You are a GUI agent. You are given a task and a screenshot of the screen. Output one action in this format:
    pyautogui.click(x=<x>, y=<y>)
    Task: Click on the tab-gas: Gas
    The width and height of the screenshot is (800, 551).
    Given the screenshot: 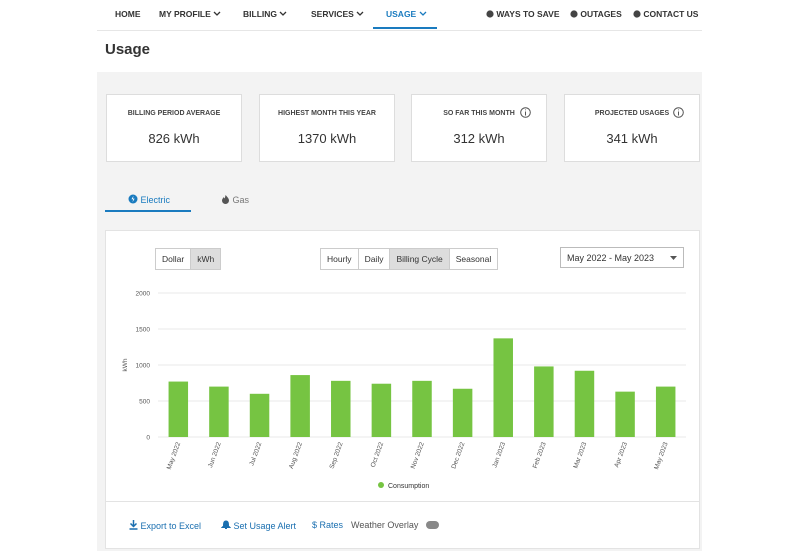 What is the action you would take?
    pyautogui.click(x=235, y=199)
    